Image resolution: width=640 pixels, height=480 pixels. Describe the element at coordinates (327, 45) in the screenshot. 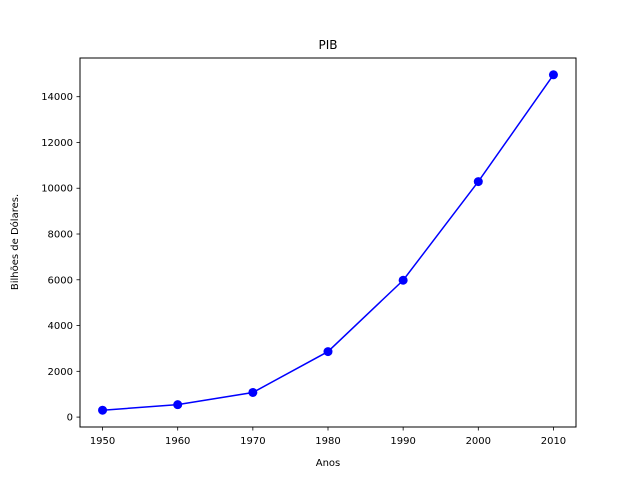

I see `chart-title: PIB` at that location.